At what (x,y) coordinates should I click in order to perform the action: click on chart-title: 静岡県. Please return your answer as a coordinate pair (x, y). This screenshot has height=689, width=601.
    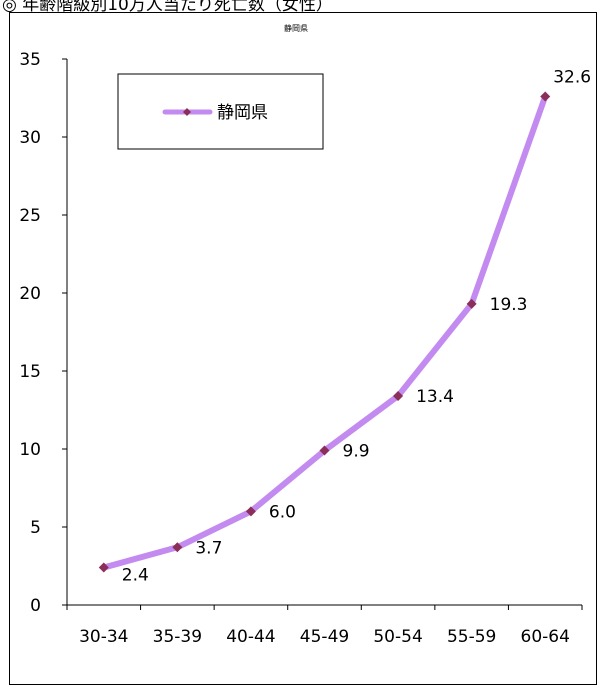
    Looking at the image, I should click on (296, 28).